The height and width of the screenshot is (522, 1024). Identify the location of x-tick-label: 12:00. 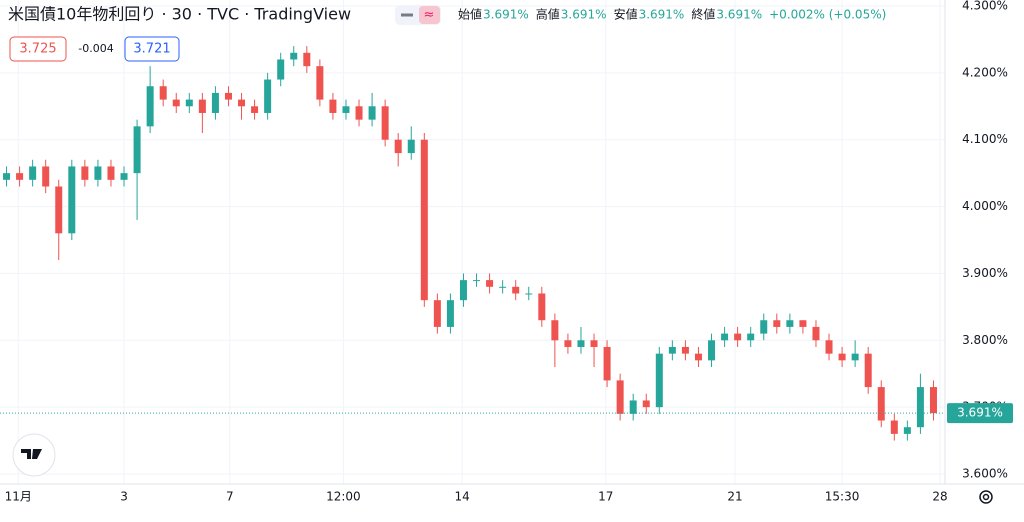
(343, 497).